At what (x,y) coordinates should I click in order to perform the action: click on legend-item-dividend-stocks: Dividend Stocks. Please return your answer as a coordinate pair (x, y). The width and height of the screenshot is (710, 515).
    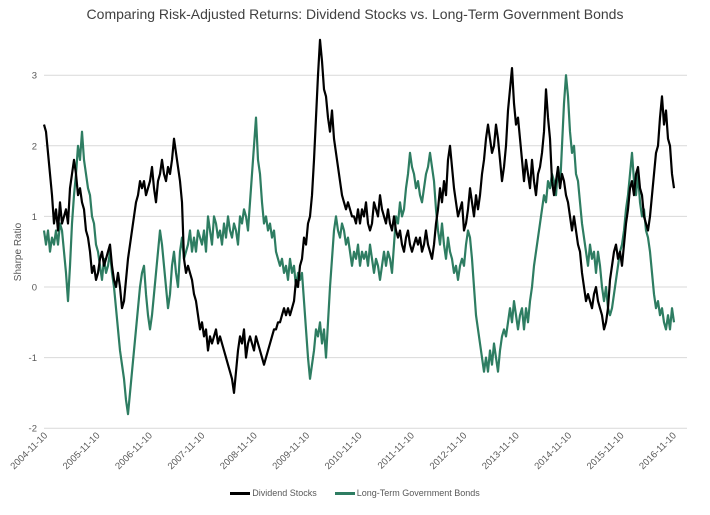
    Looking at the image, I should click on (273, 493).